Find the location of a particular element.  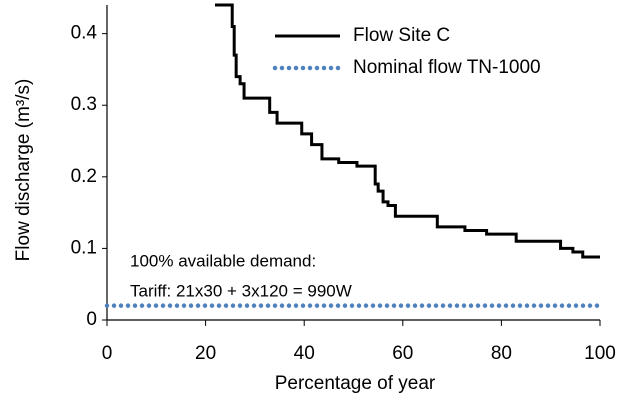

x-tick-label: 60 is located at coordinates (402, 353).